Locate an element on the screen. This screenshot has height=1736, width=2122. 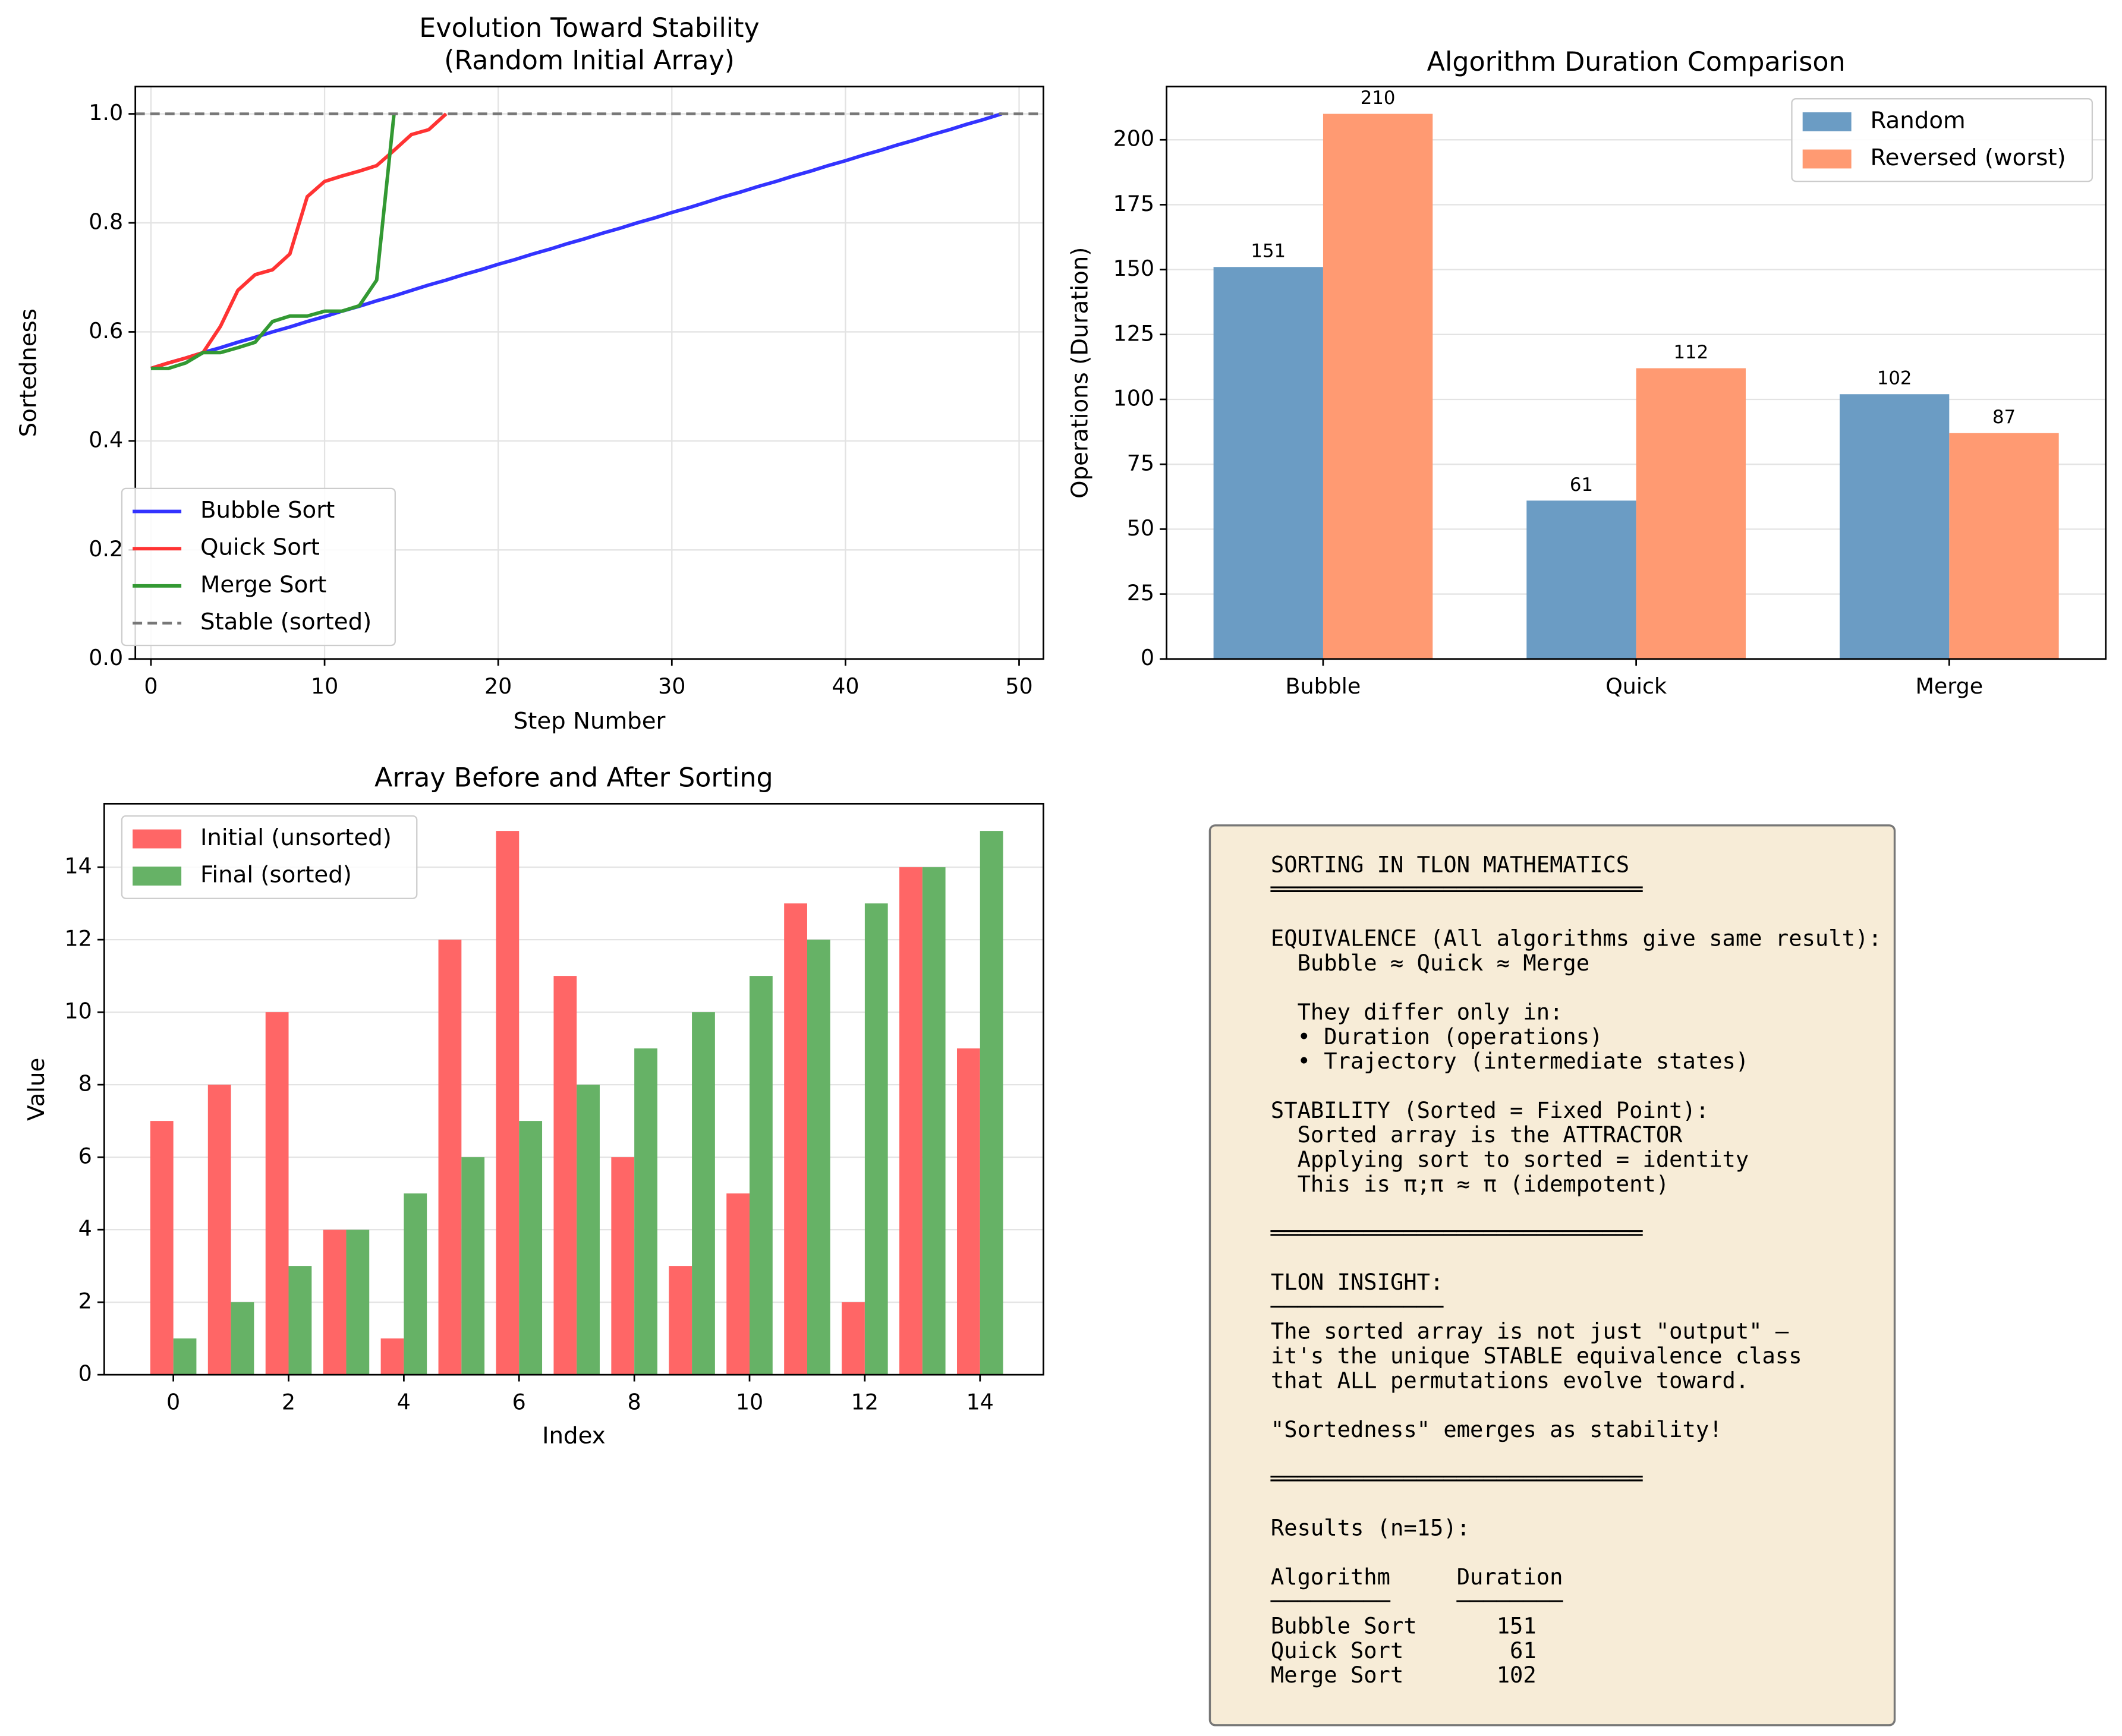
panel-text: Bubble ≈ Quick ≈ Merge is located at coordinates (1430, 963).